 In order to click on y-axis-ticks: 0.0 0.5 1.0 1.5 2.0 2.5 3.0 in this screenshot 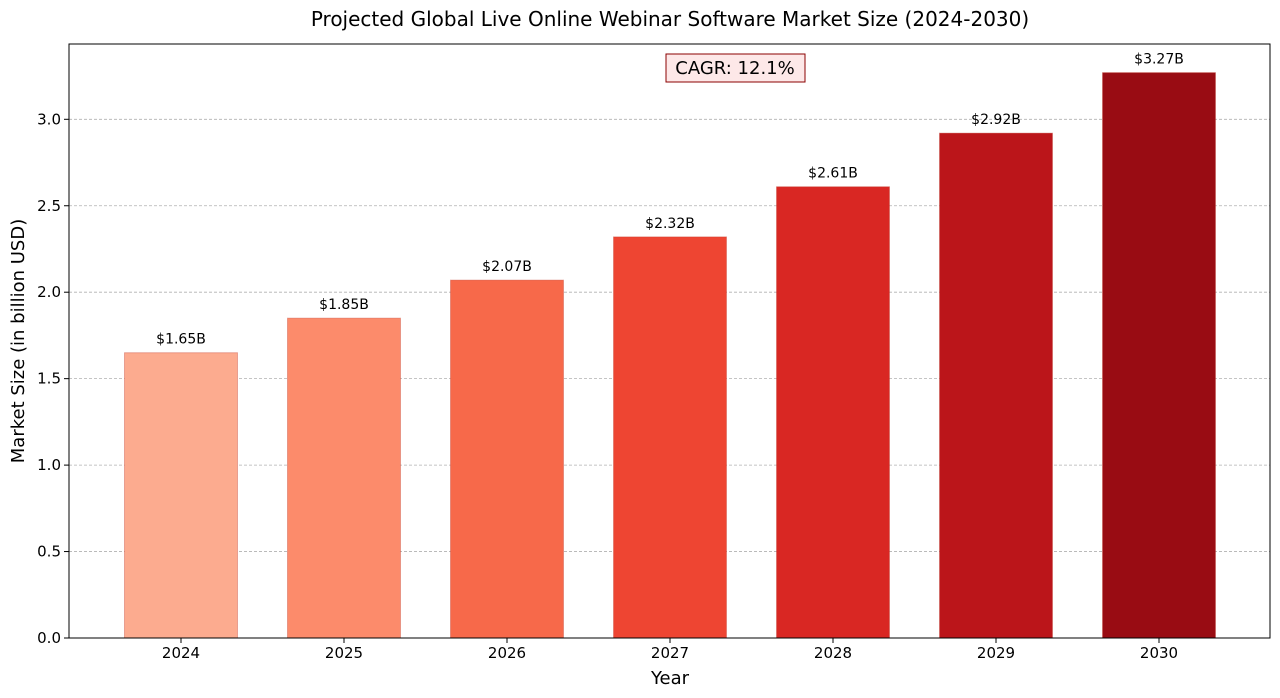, I will do `click(53, 378)`.